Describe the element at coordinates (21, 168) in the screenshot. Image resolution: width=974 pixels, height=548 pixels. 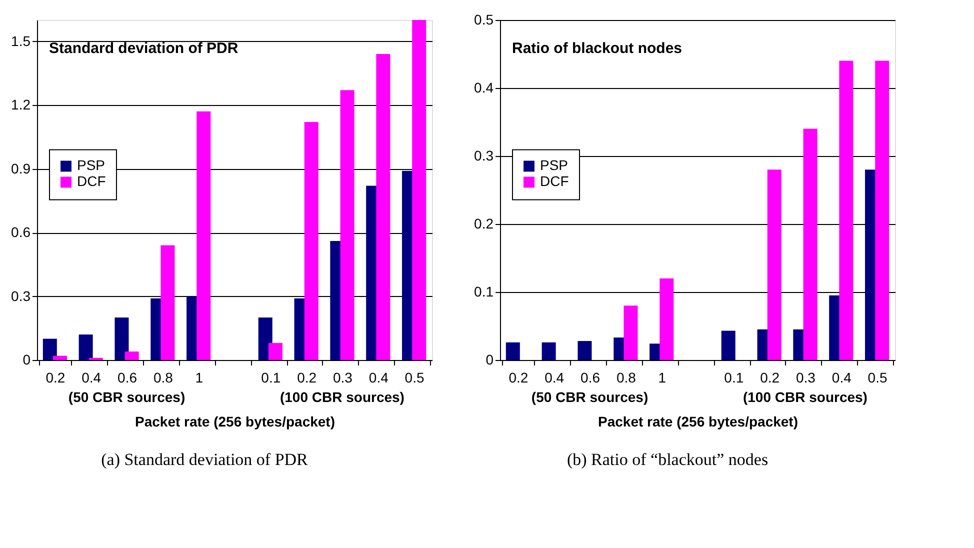
I see `y-tick-label: 0.9` at that location.